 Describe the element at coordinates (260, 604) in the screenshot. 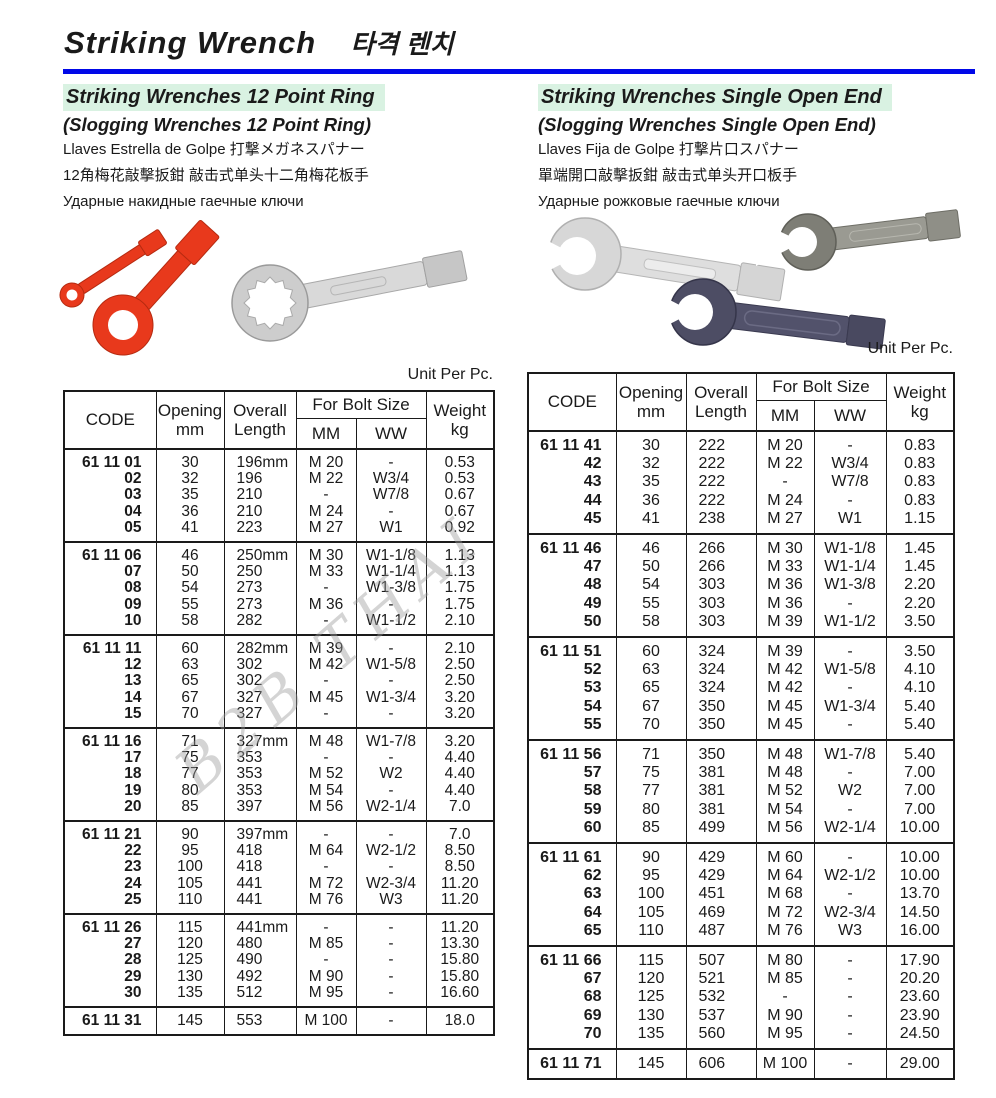

I see `cell-length: 273` at that location.